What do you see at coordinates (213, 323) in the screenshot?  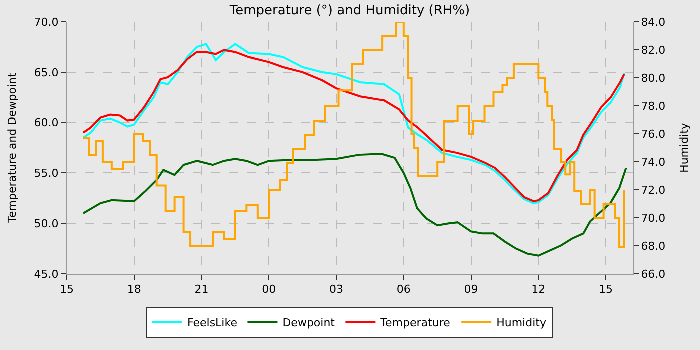 I see `legend-label: FeelsLike` at bounding box center [213, 323].